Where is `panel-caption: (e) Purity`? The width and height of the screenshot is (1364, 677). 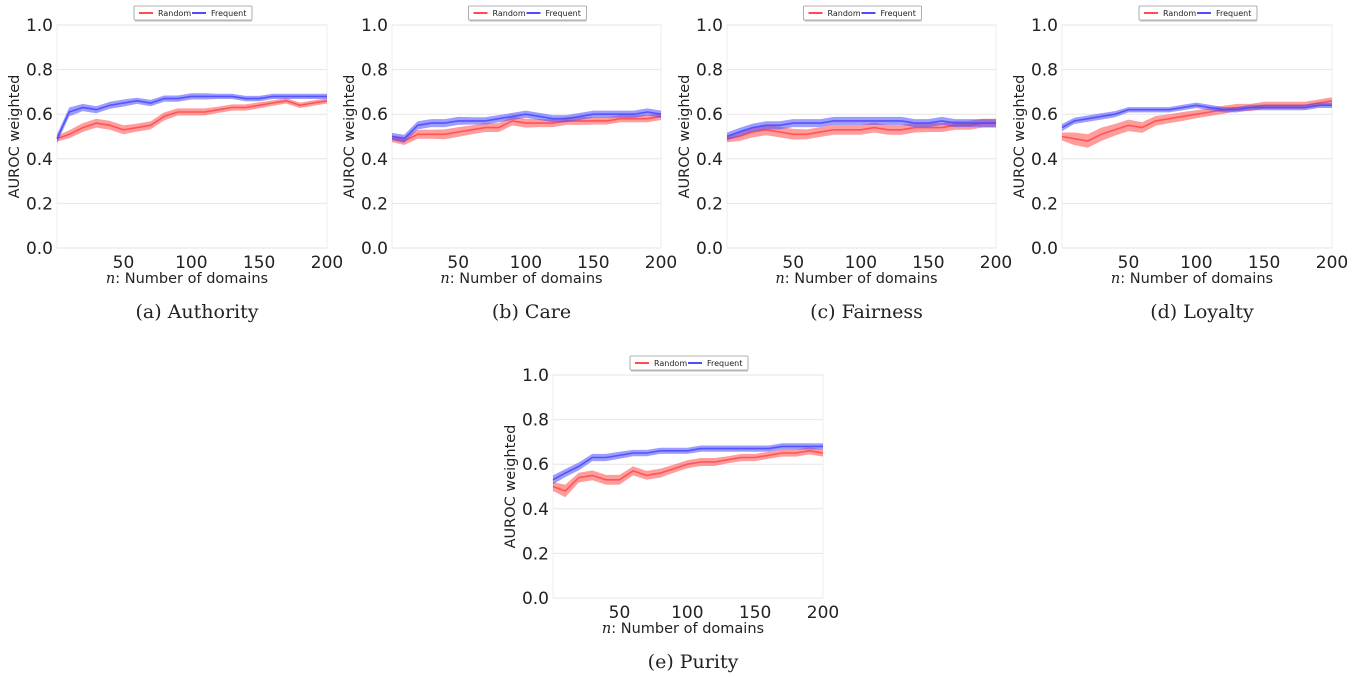
panel-caption: (e) Purity is located at coordinates (693, 662).